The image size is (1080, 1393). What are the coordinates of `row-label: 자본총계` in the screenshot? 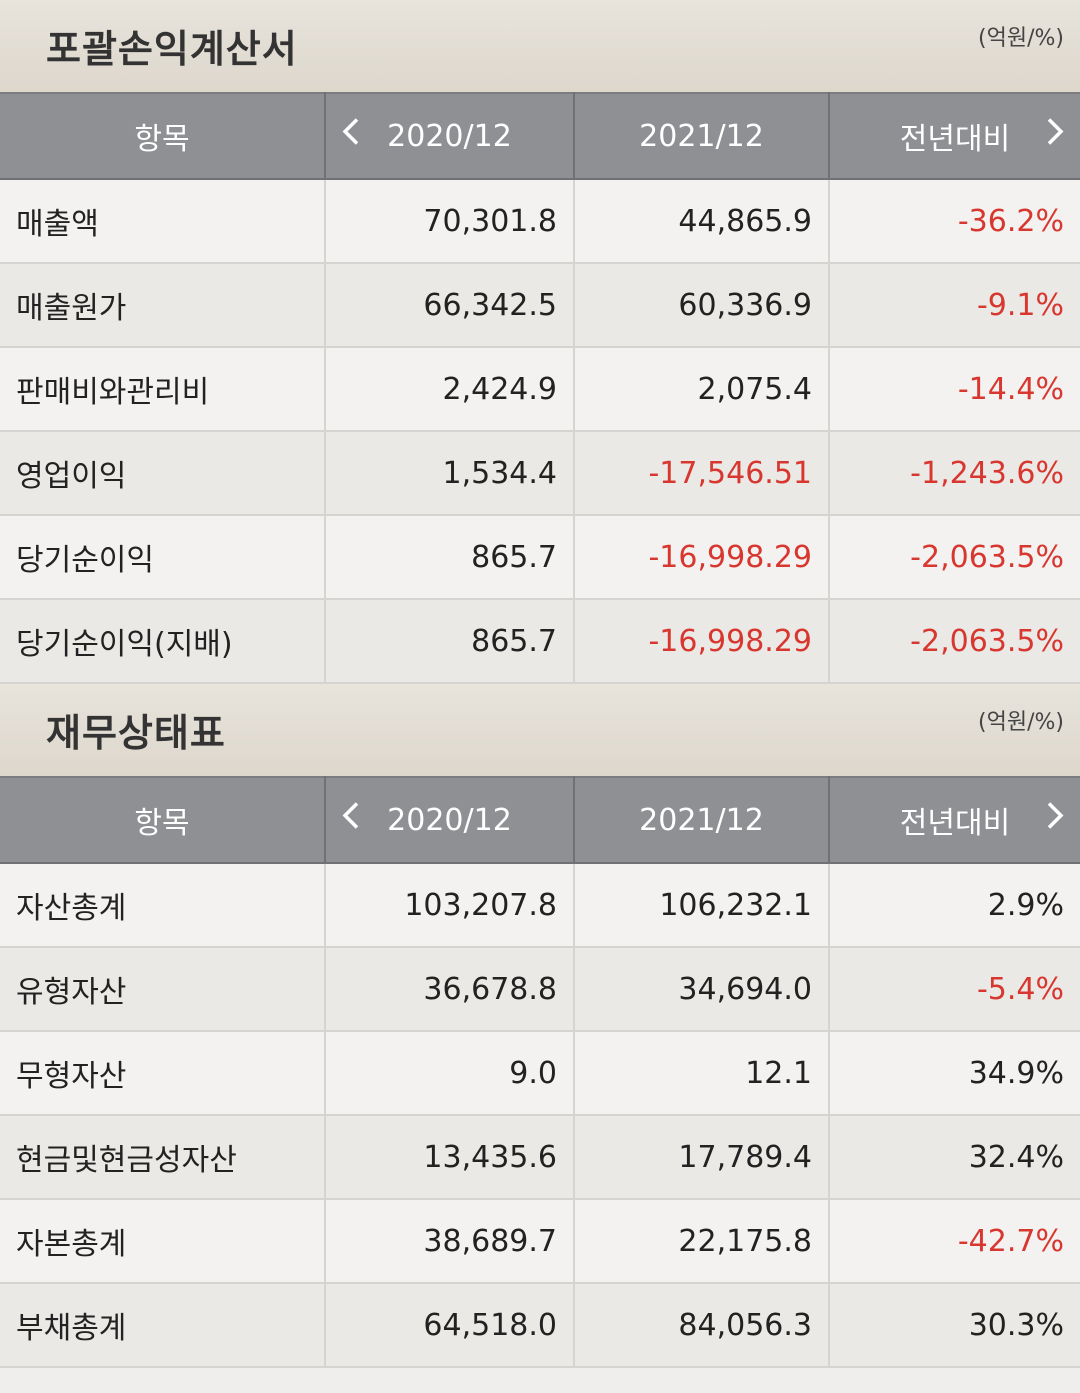 It's located at (163, 1241).